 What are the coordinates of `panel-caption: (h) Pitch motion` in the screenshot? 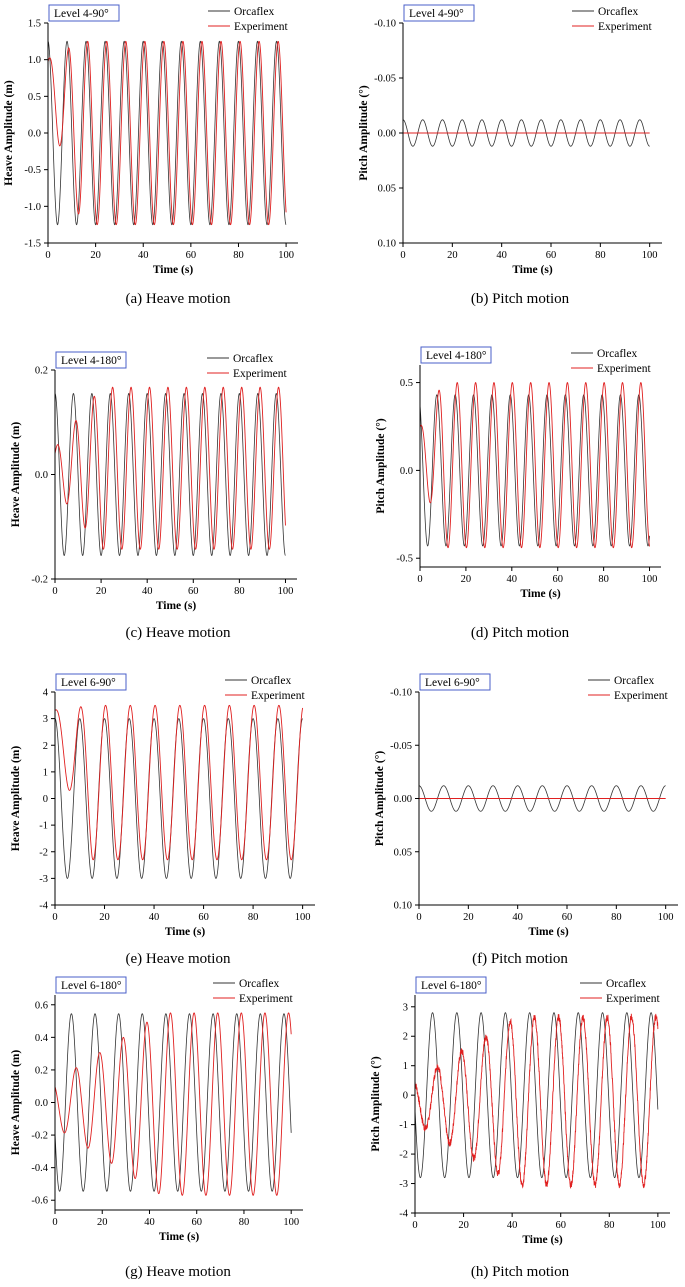 It's located at (520, 1272).